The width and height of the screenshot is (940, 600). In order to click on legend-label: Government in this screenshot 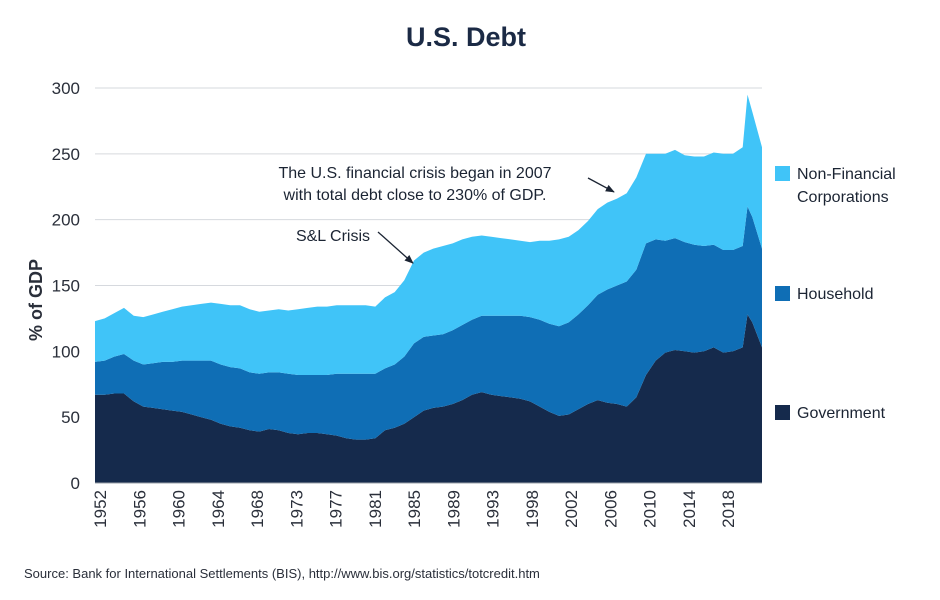, I will do `click(841, 413)`.